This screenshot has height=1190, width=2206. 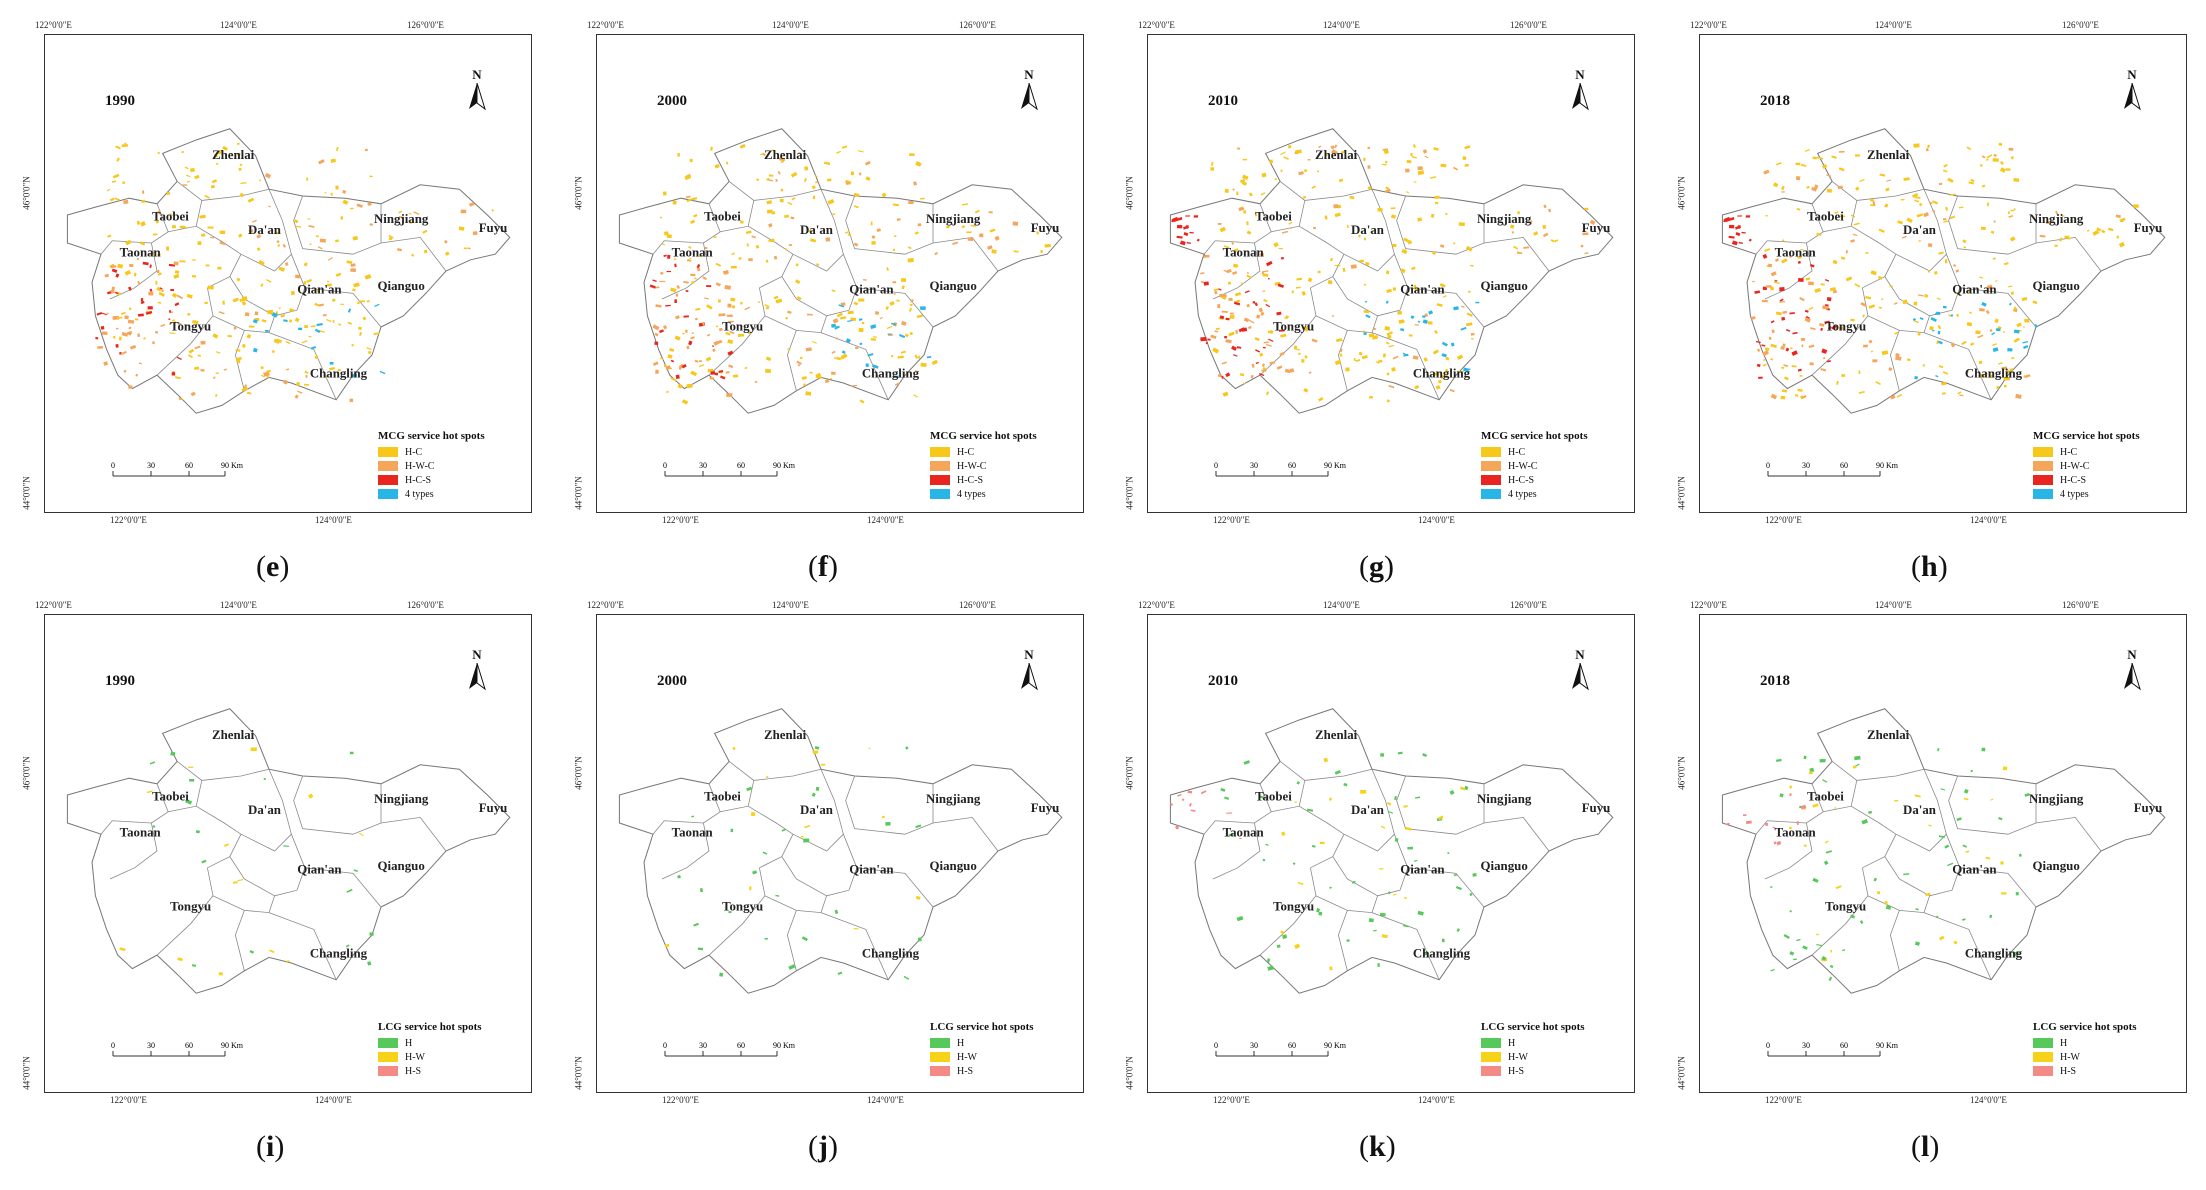 I want to click on county-label: Qianguo, so click(x=401, y=286).